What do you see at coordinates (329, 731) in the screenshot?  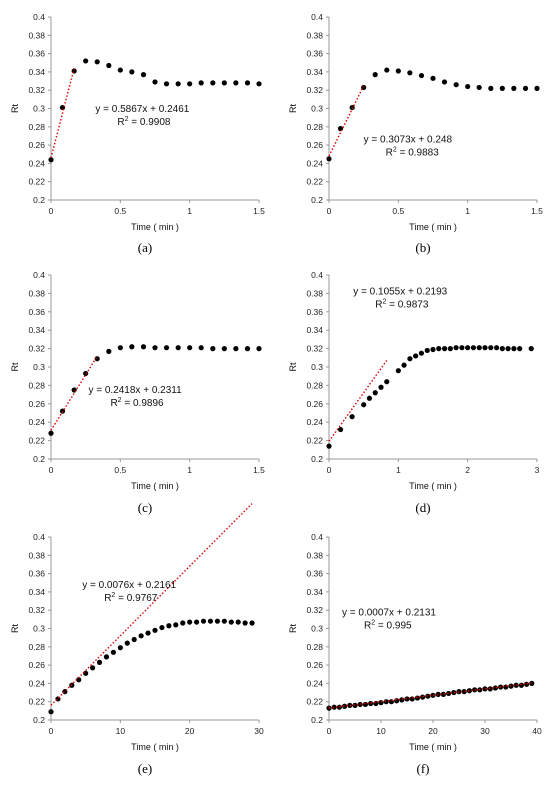 I see `chart-6-x-tick-label: 0` at bounding box center [329, 731].